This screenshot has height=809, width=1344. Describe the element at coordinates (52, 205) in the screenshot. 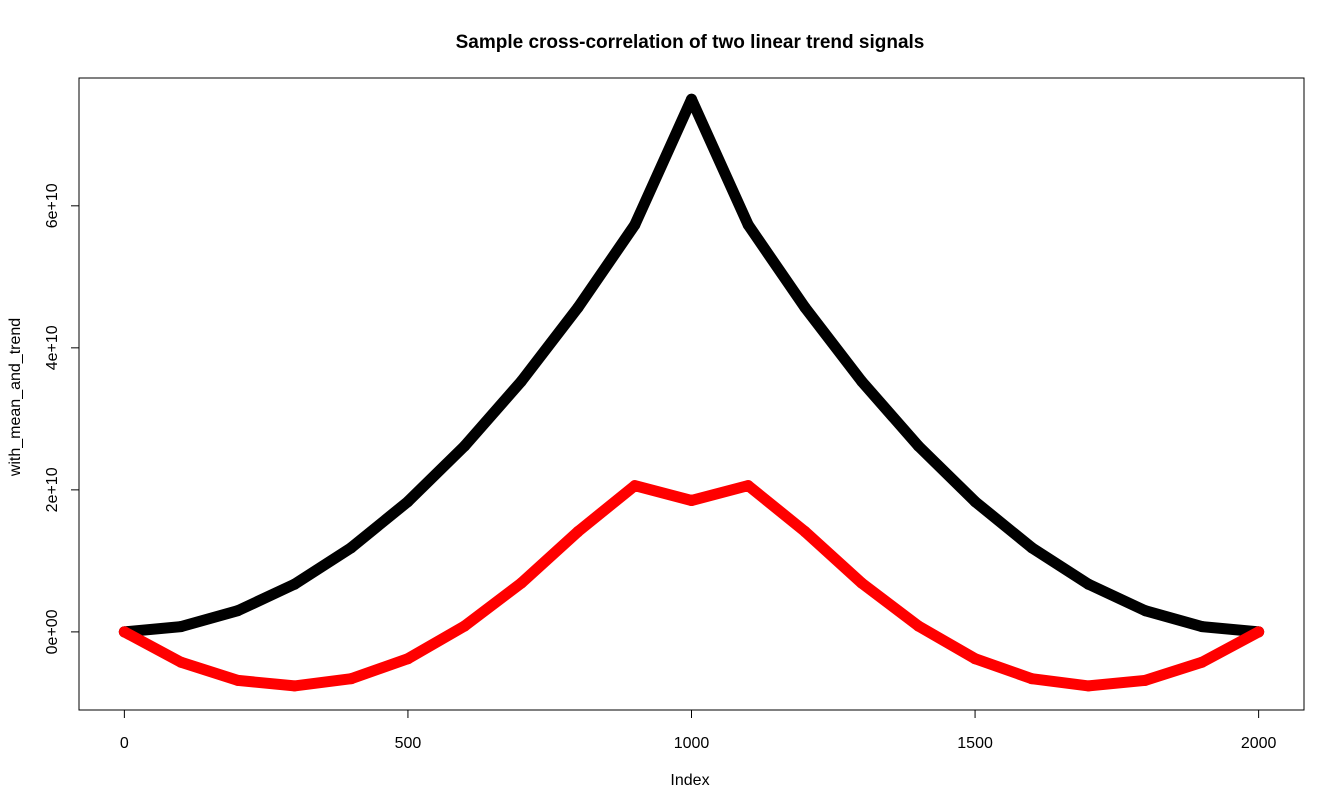

I see `y-tick-label: 6e+10` at that location.